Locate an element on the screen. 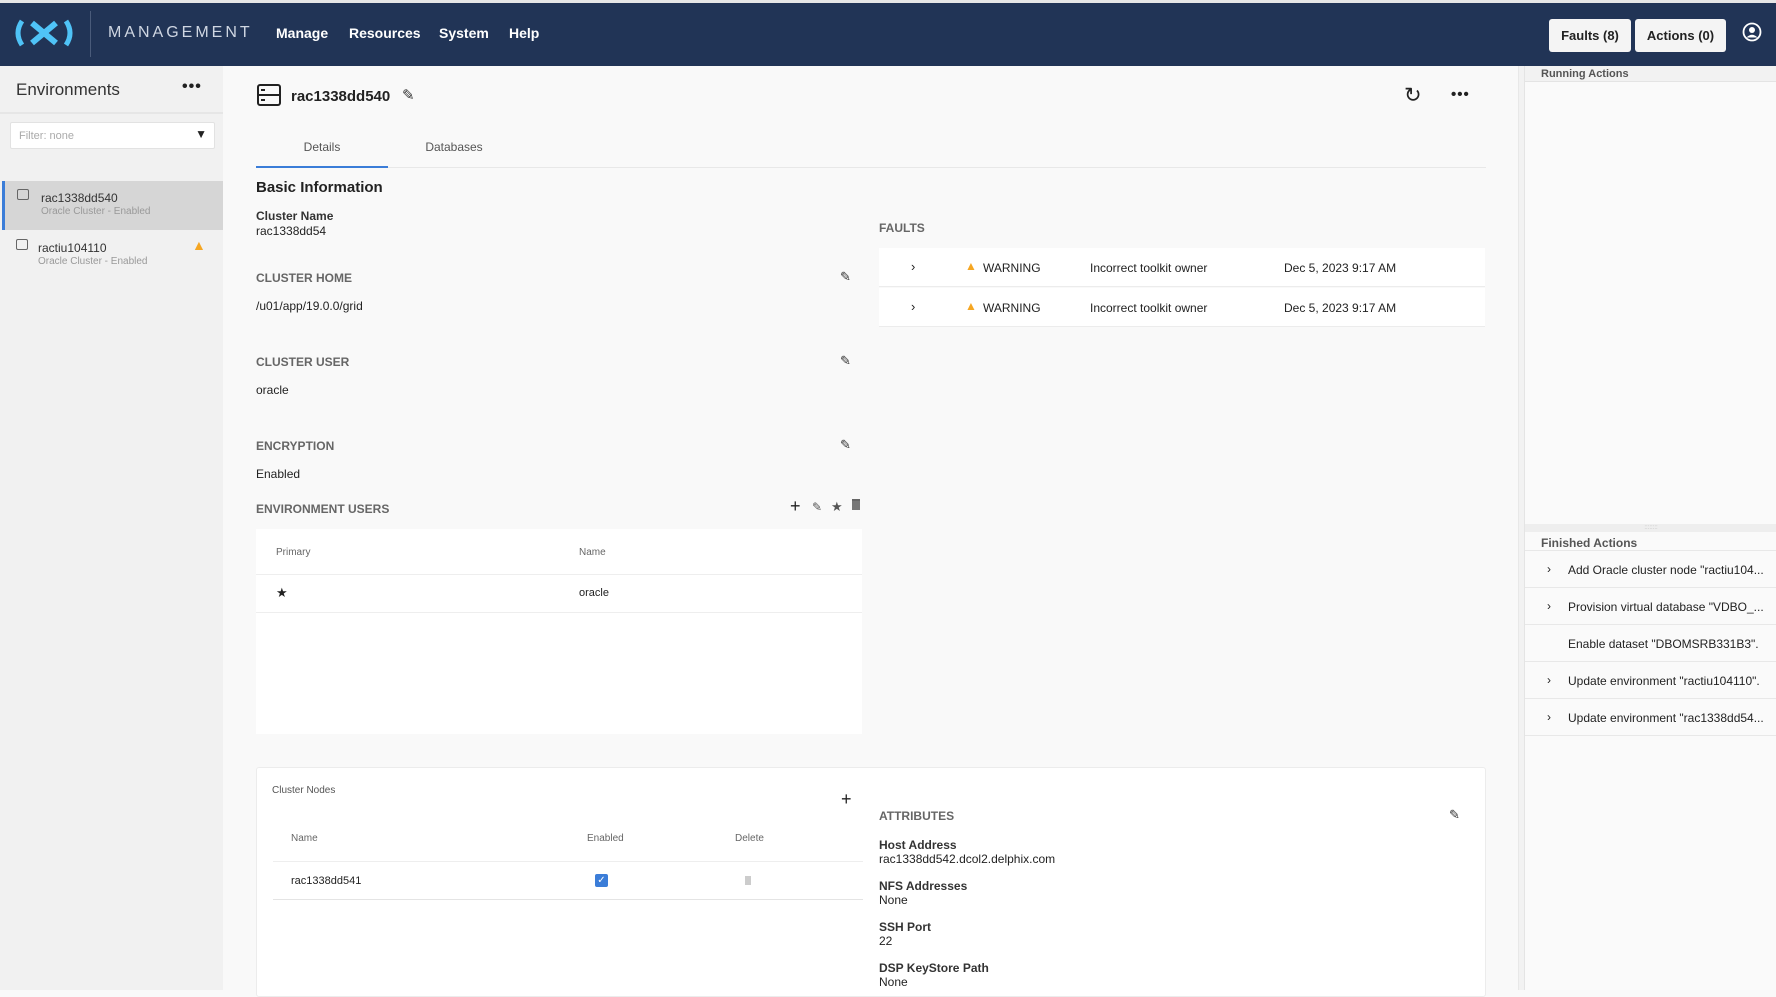  cluster-name-value: rac1338dd54 is located at coordinates (291, 231).